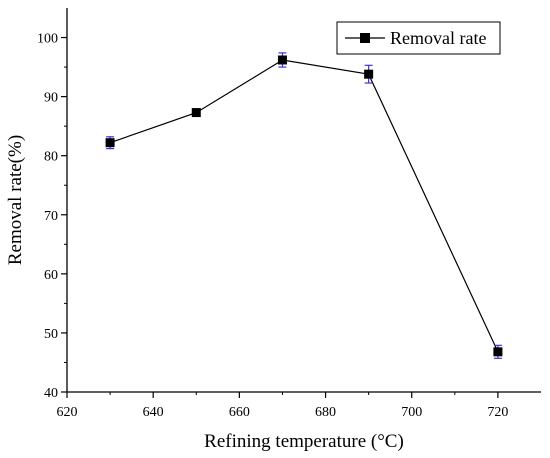 The image size is (550, 458). What do you see at coordinates (325, 412) in the screenshot?
I see `x-tick-label: 680` at bounding box center [325, 412].